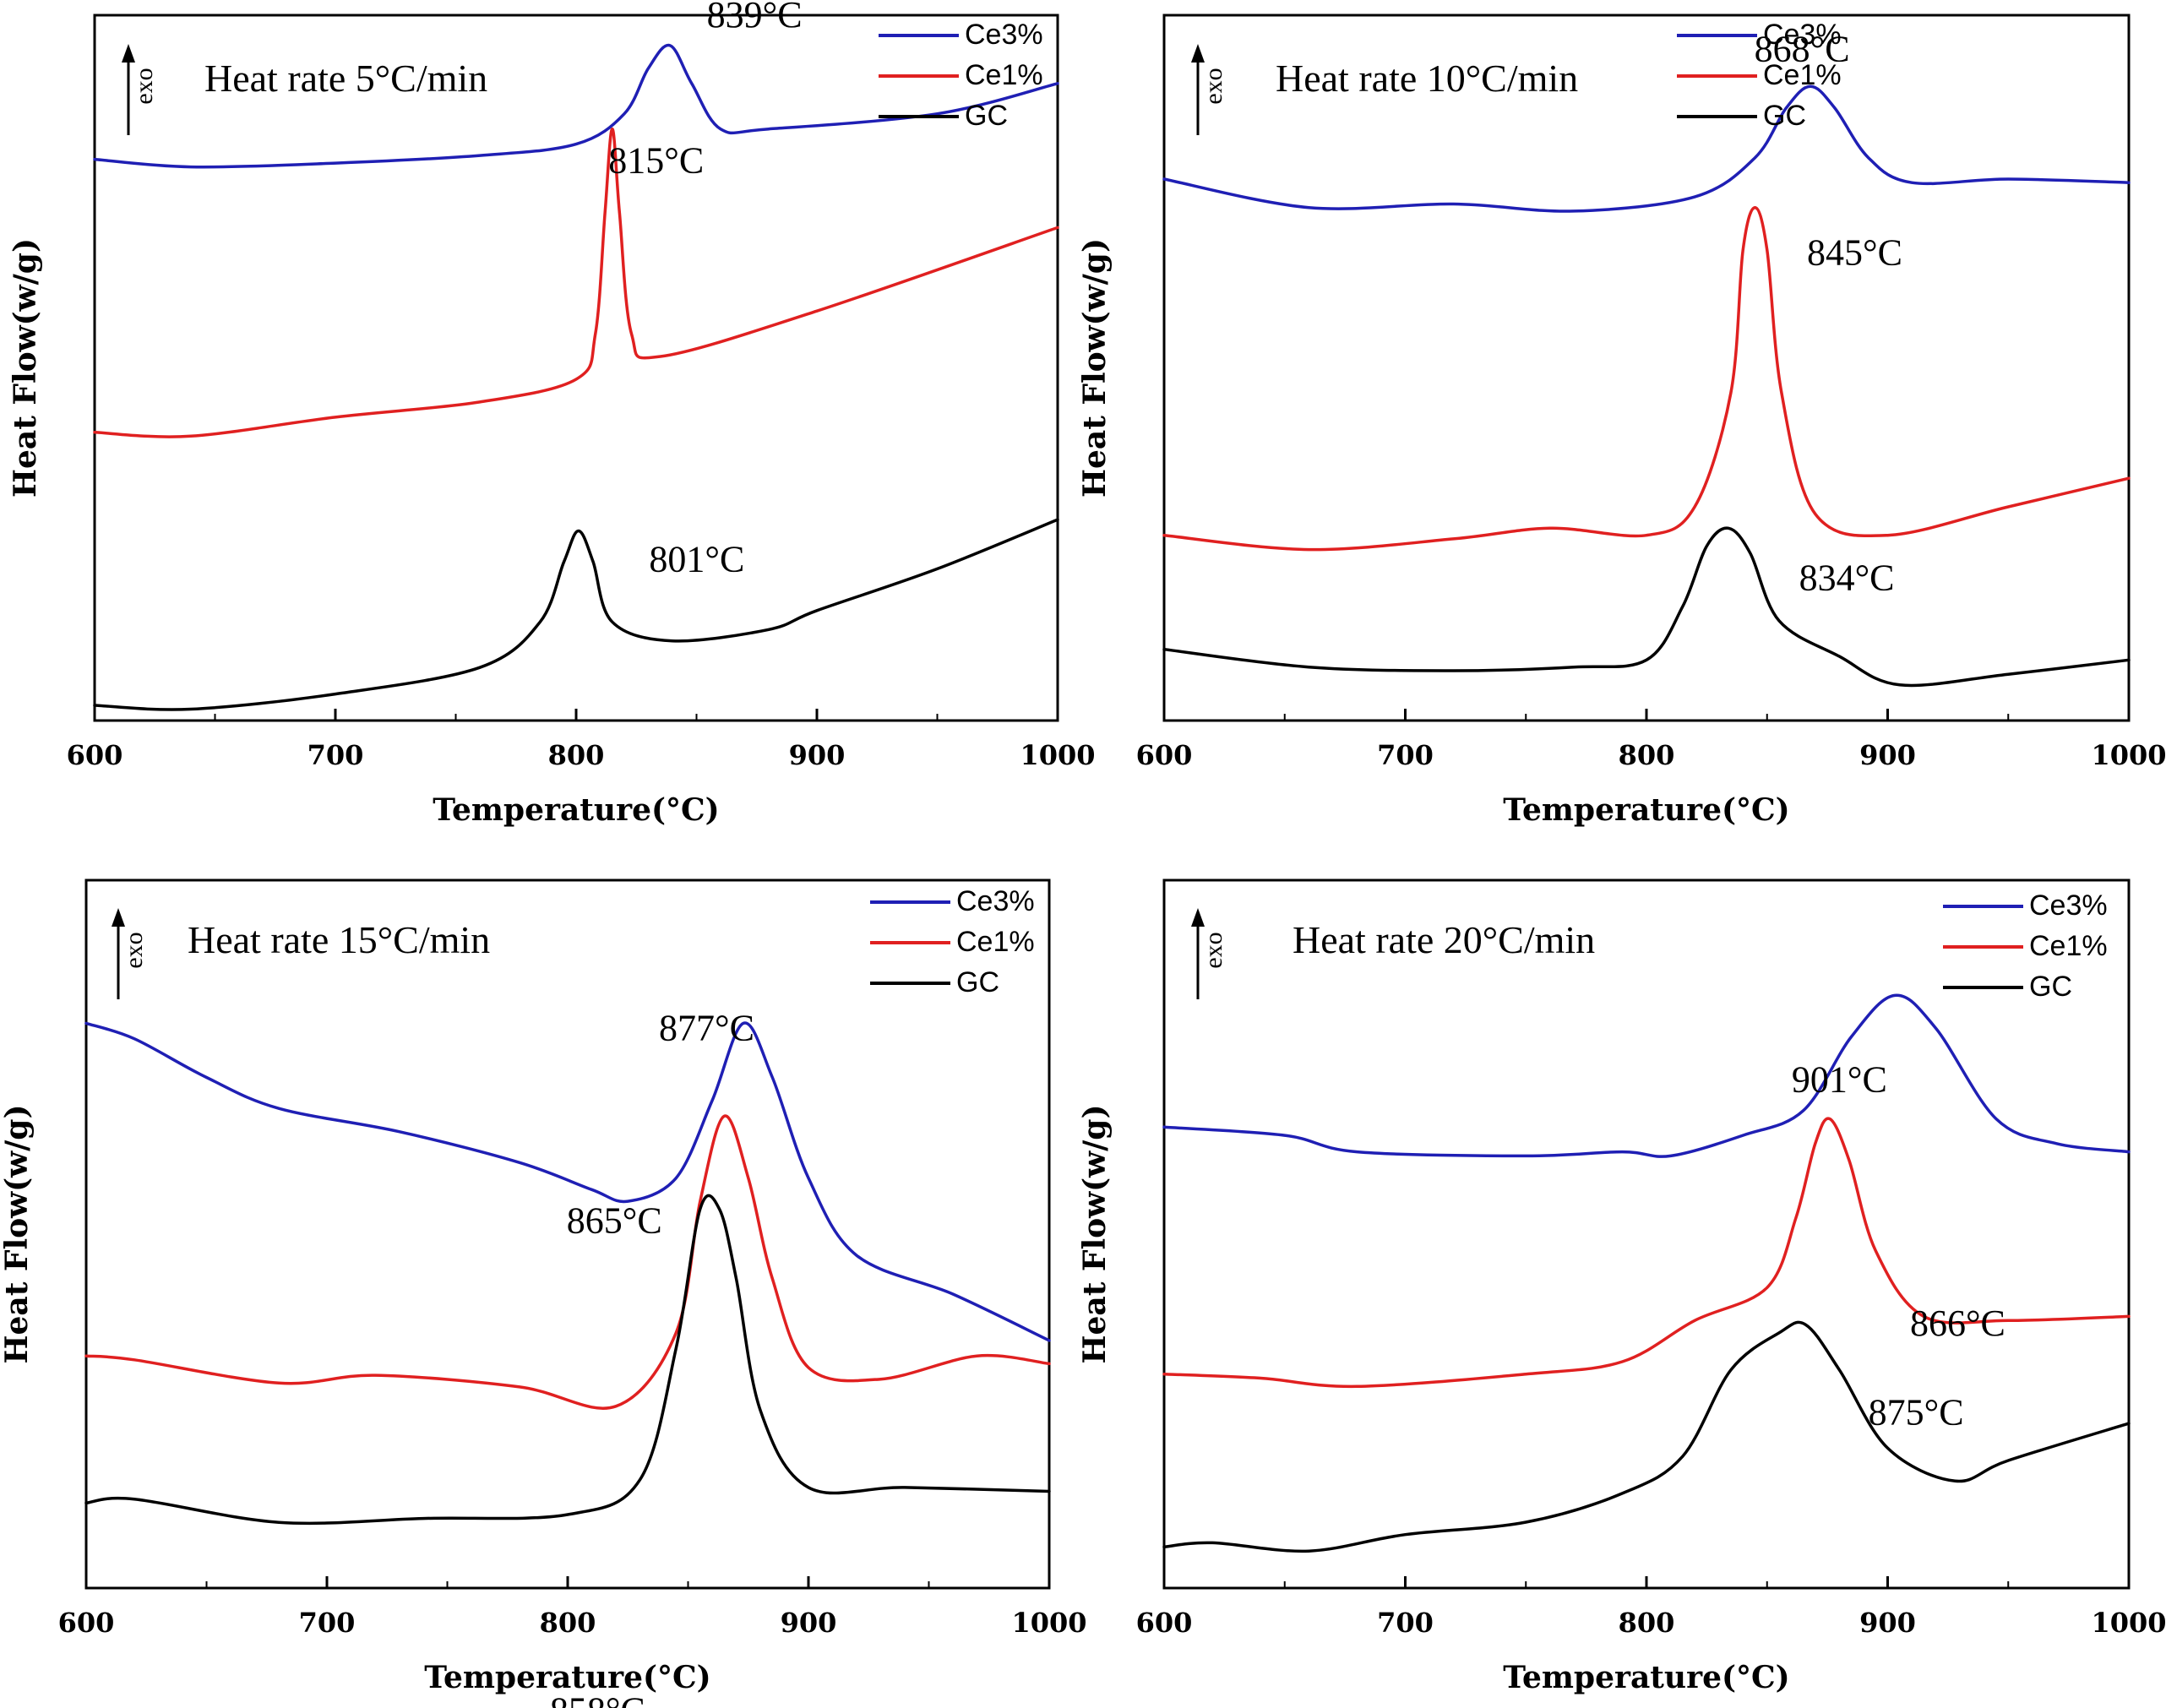 The image size is (2166, 1708). What do you see at coordinates (345, 79) in the screenshot?
I see `panel-title: Heat rate 5°C/min` at bounding box center [345, 79].